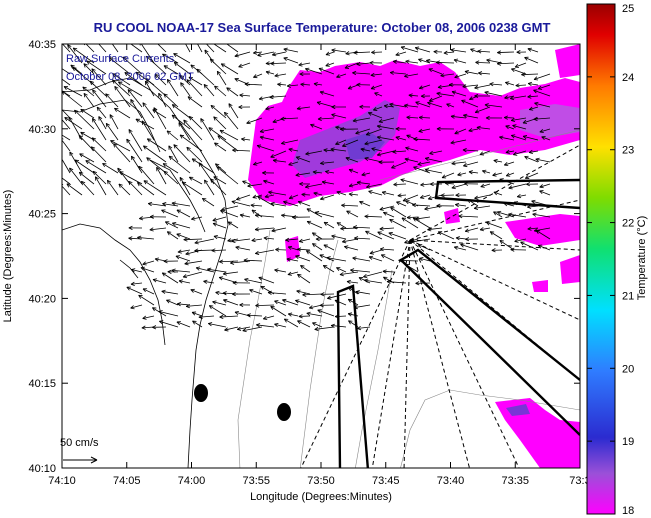  I want to click on x-tick-label: 73:55, so click(256, 481).